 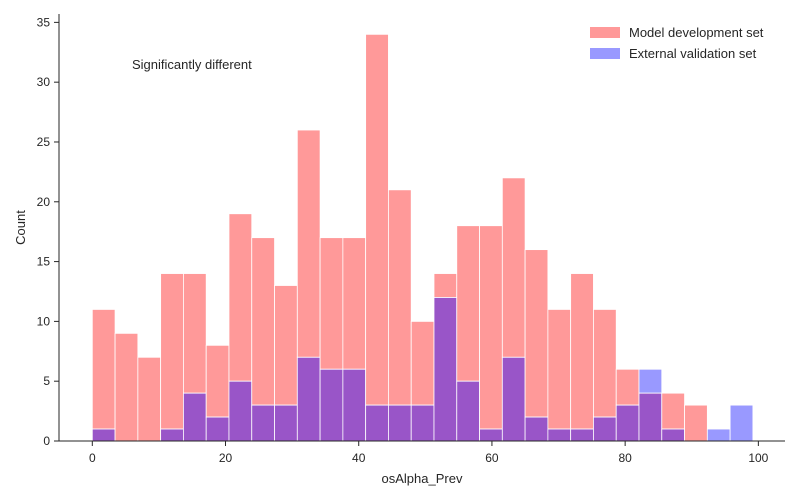 I want to click on x-ticks: 0 20 40 60 80 100, so click(x=429, y=453).